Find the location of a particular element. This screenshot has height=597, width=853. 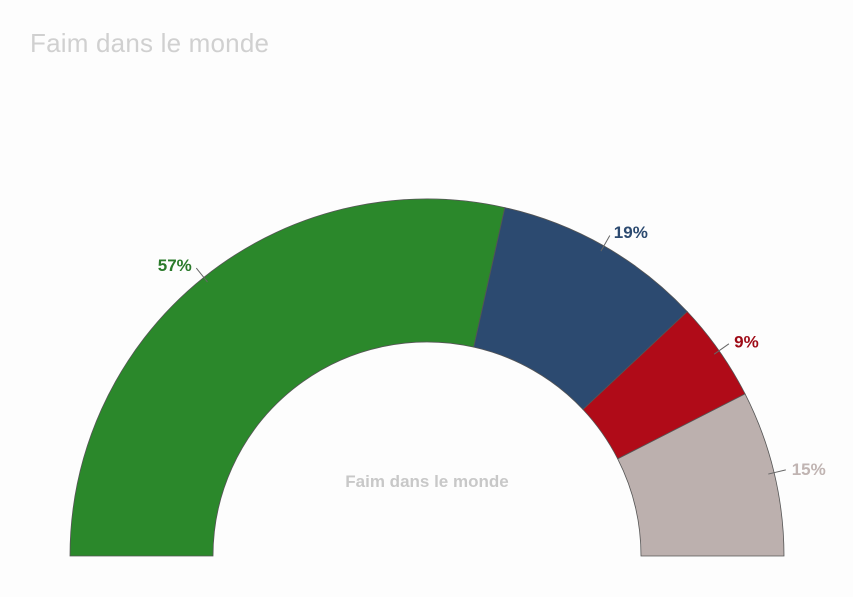

data-label-0: 57% is located at coordinates (175, 265).